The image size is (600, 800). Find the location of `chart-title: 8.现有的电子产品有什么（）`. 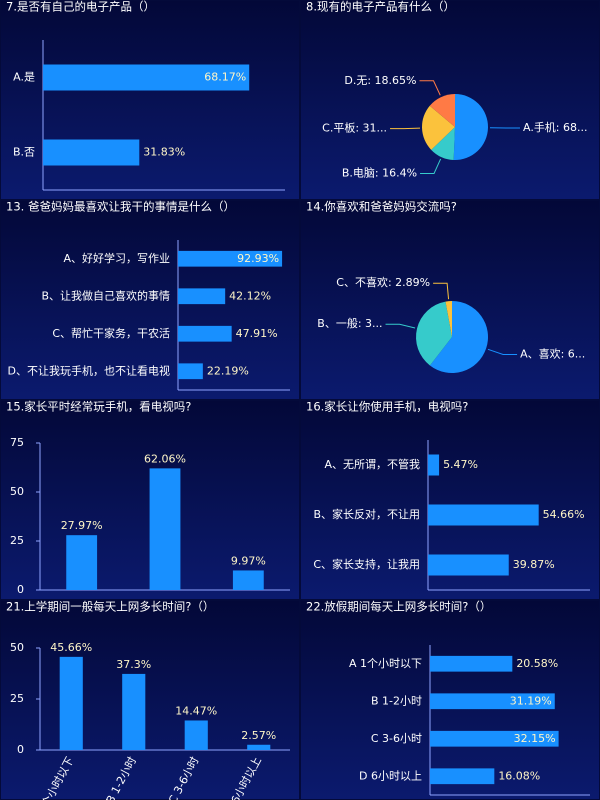

chart-title: 8.现有的电子产品有什么（） is located at coordinates (380, 7).